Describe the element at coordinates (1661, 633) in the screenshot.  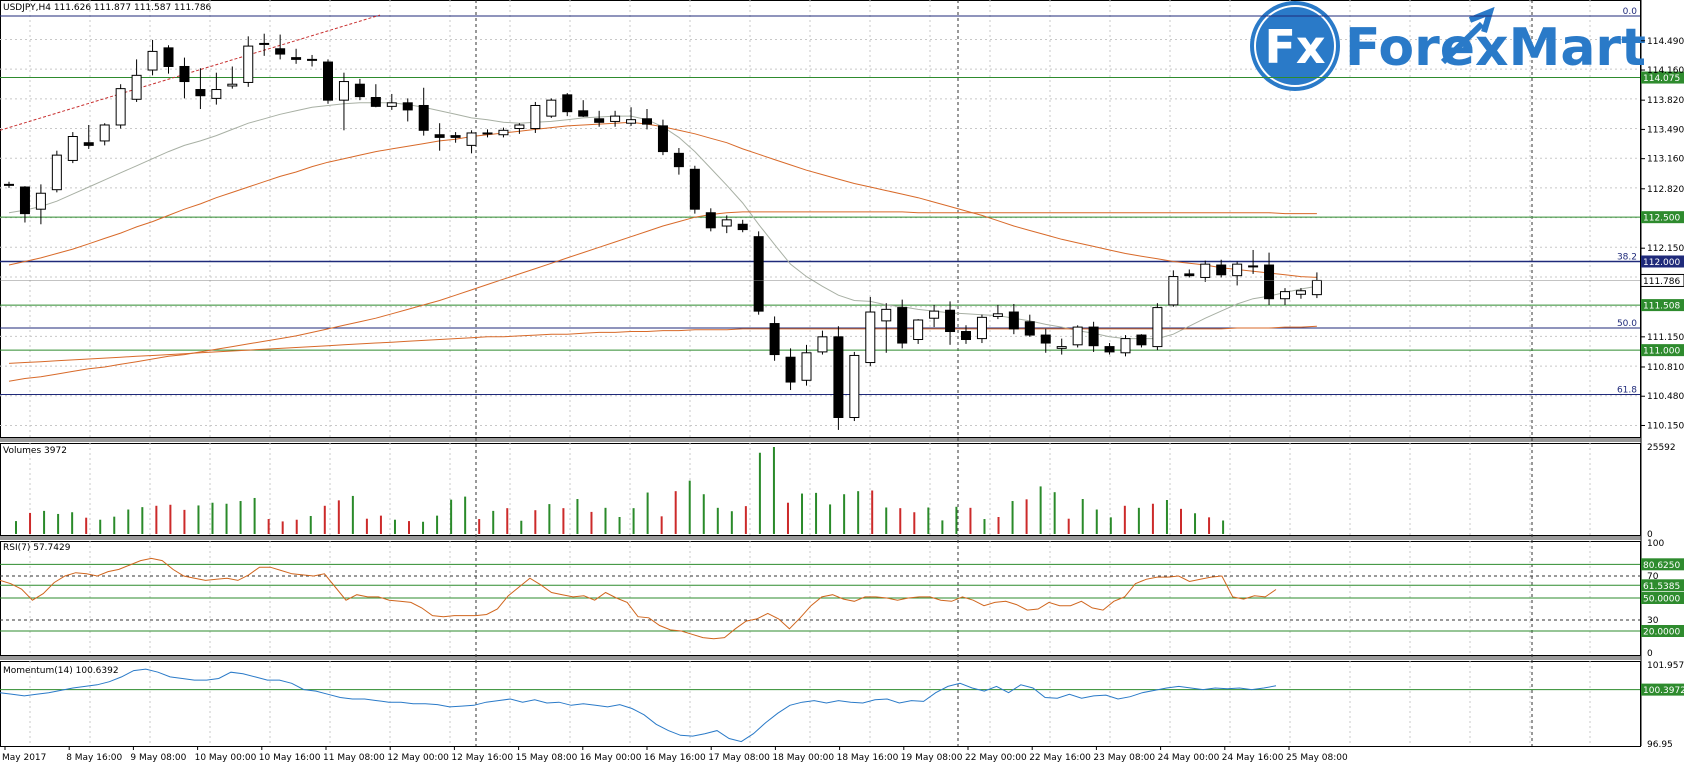
I see `rsi-level-tag-text: 20.0000` at that location.